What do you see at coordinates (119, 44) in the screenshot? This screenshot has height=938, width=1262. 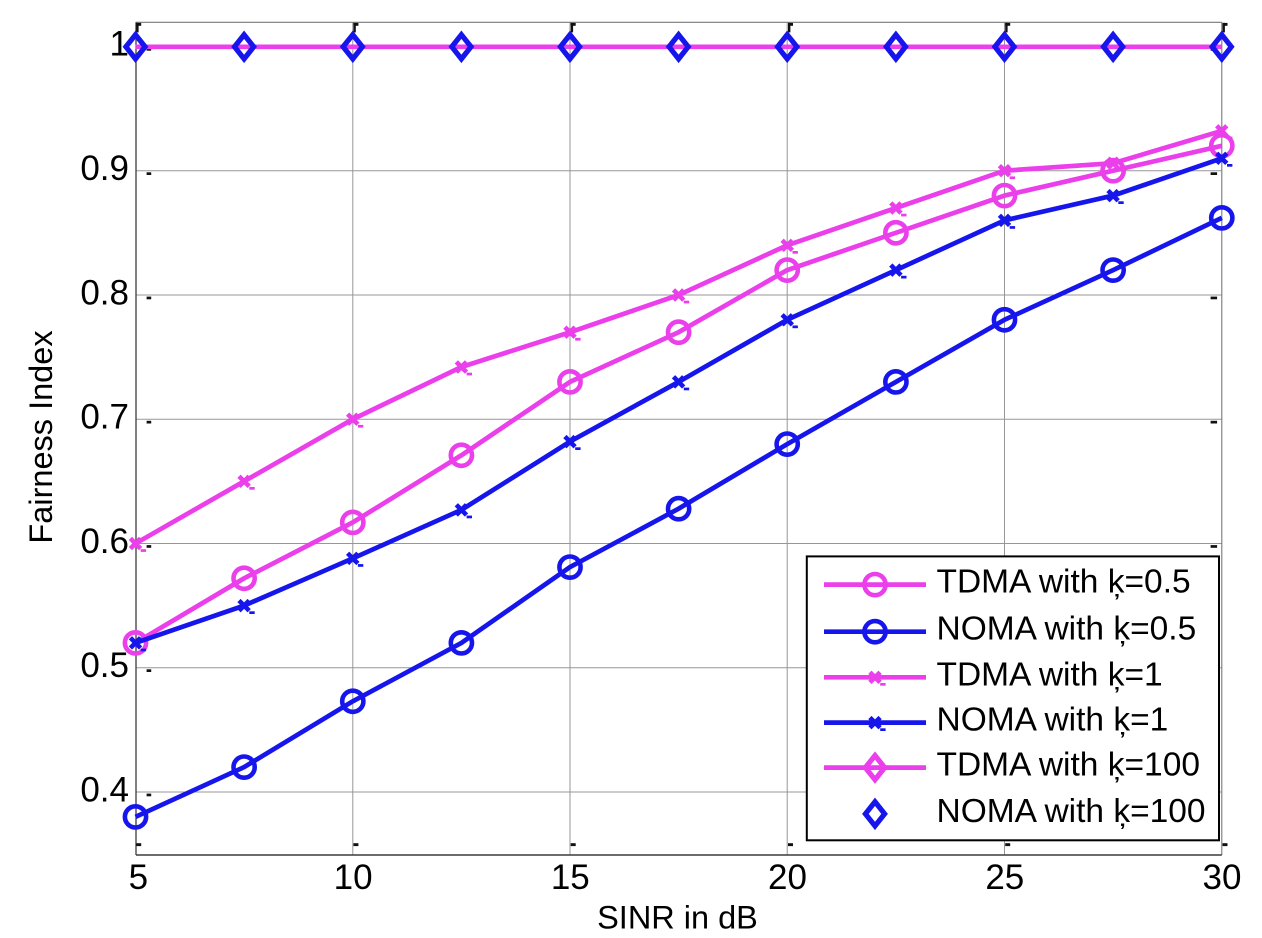 I see `svg-text: 1` at bounding box center [119, 44].